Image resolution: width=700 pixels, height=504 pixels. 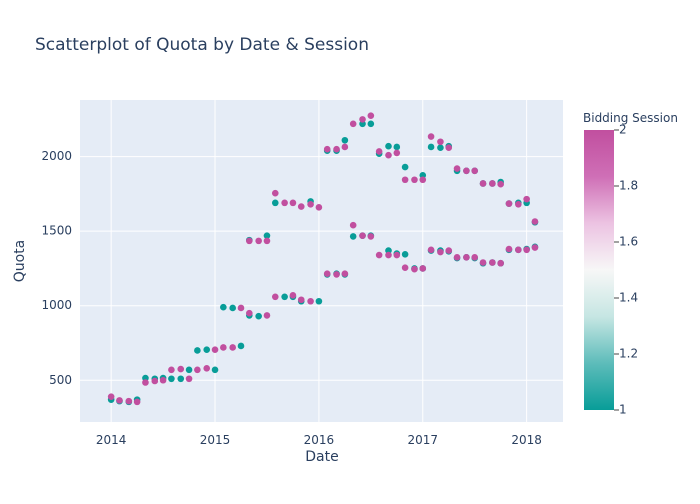 I want to click on colorbar-tick-label: 1.4, so click(x=628, y=298).